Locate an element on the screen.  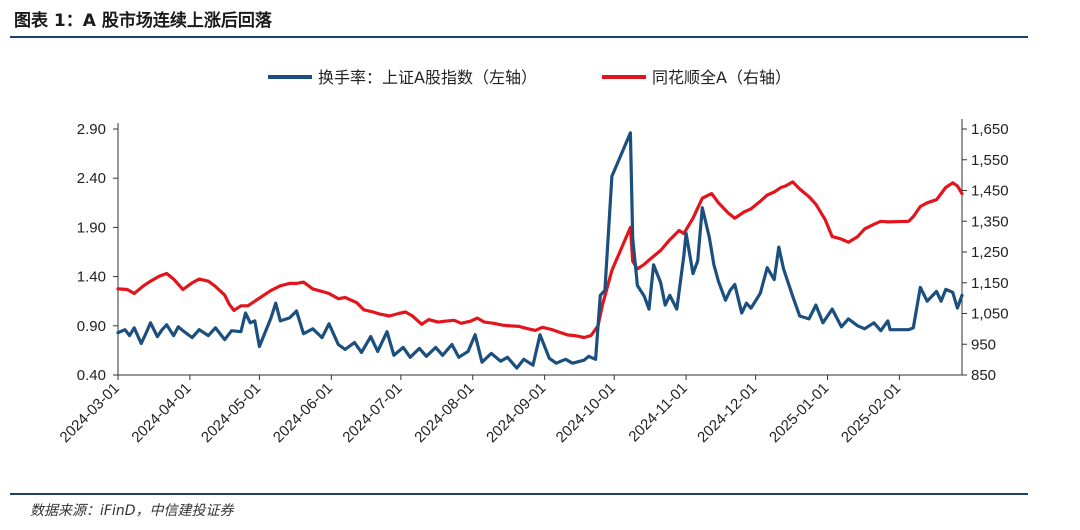
left-tick-label: 2.40 is located at coordinates (91, 178).